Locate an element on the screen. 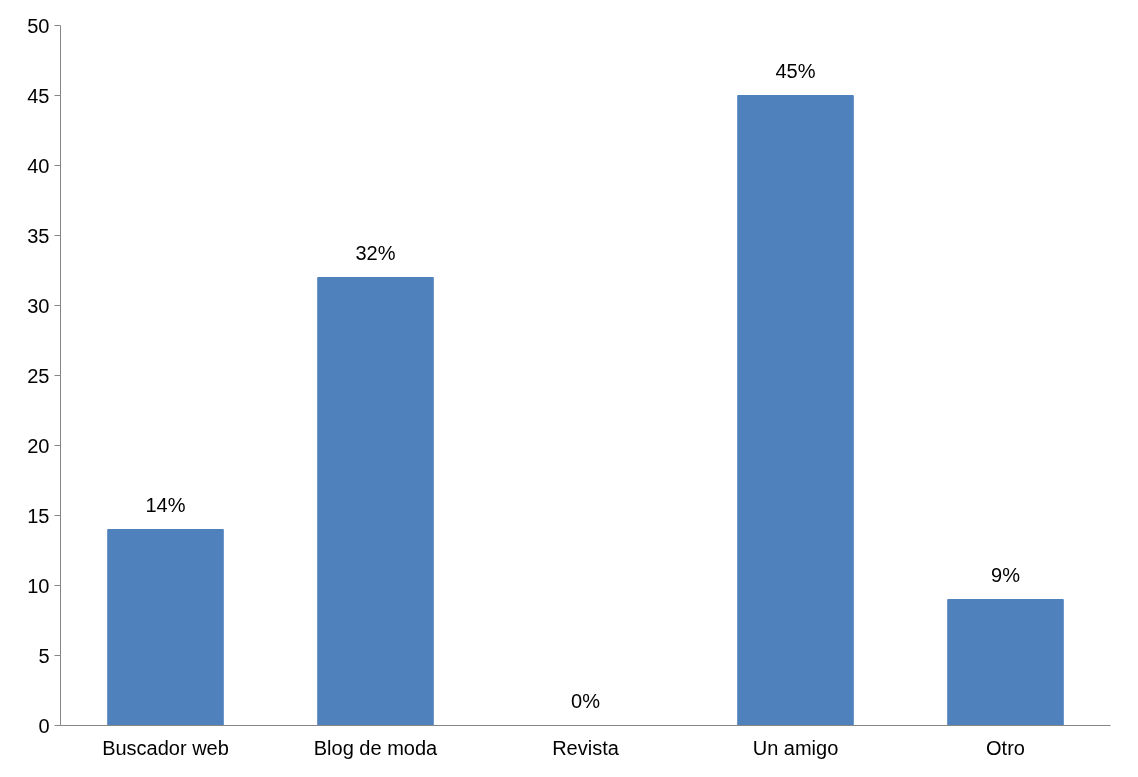  data-label: 0% is located at coordinates (586, 700).